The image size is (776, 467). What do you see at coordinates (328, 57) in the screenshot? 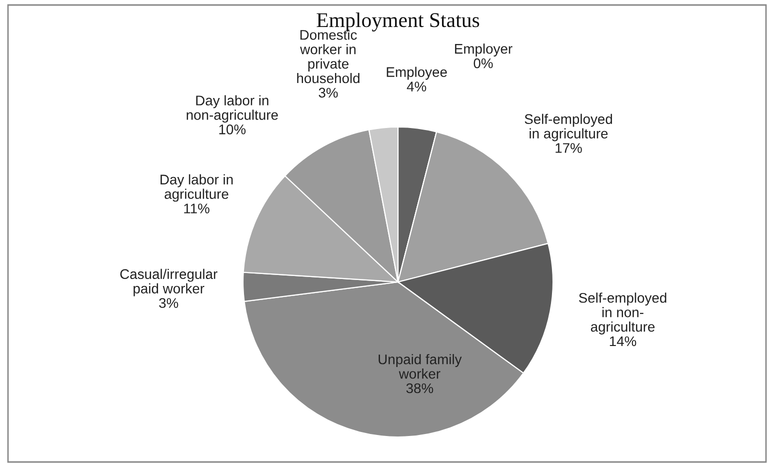
I see `slice-label: Domestic worker in private household` at bounding box center [328, 57].